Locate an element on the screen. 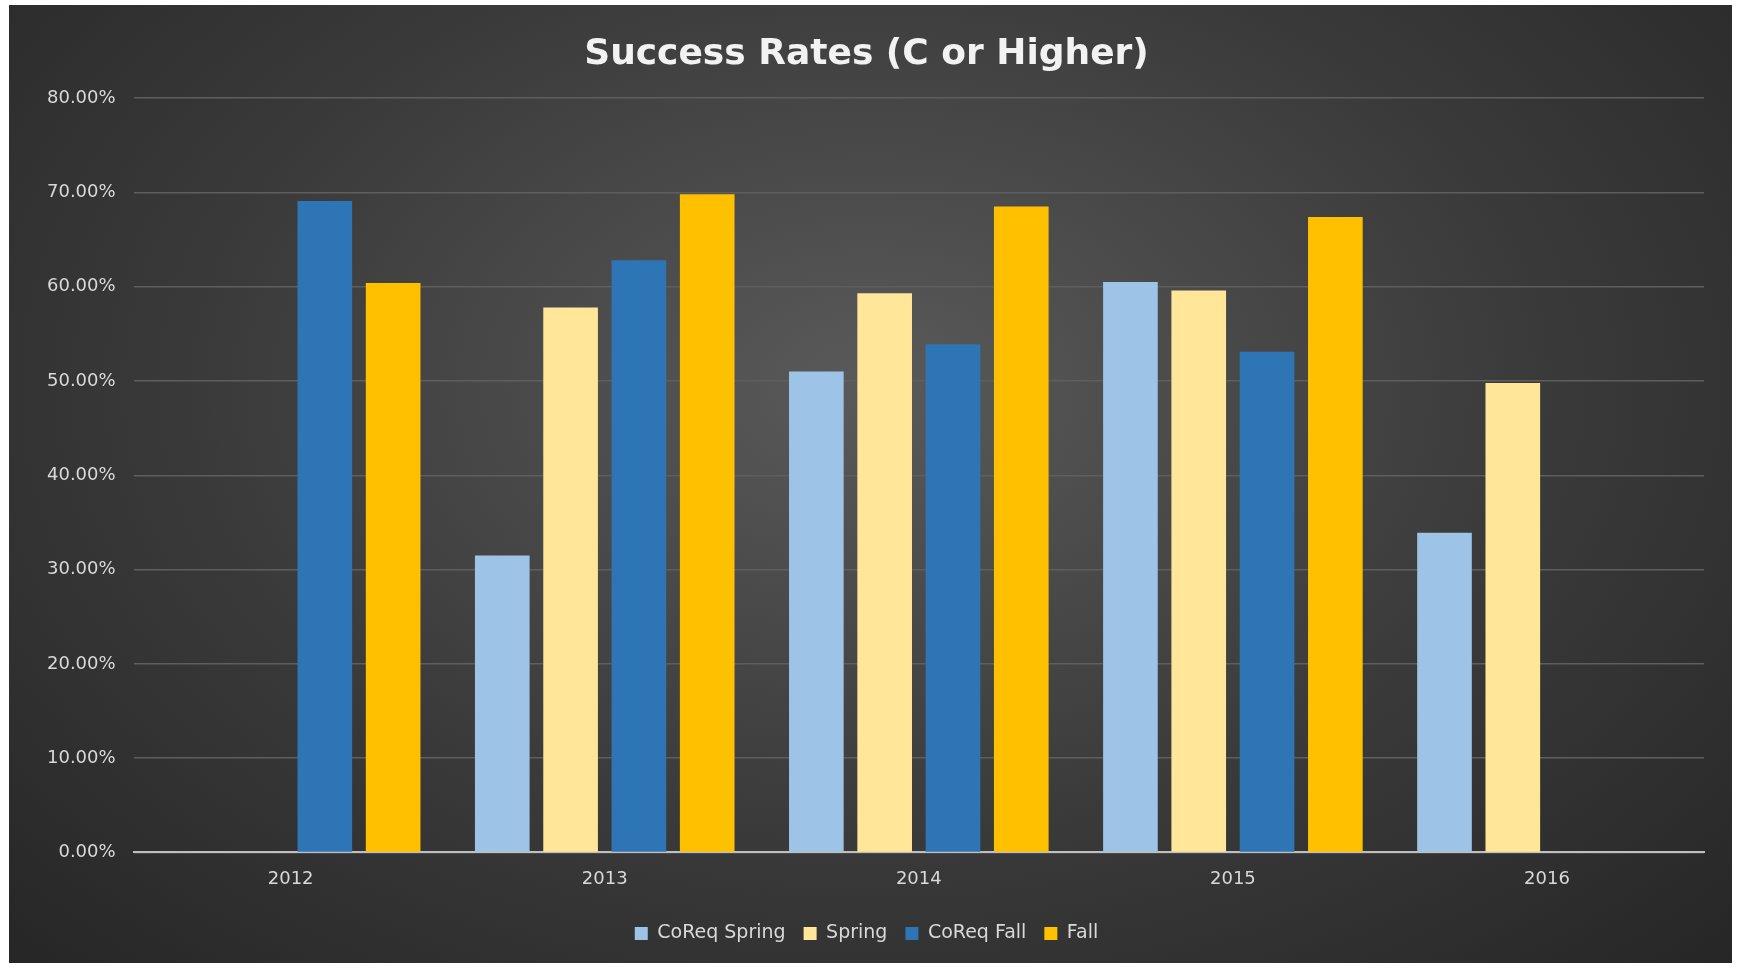  x-tick-label: 2014 is located at coordinates (918, 877).